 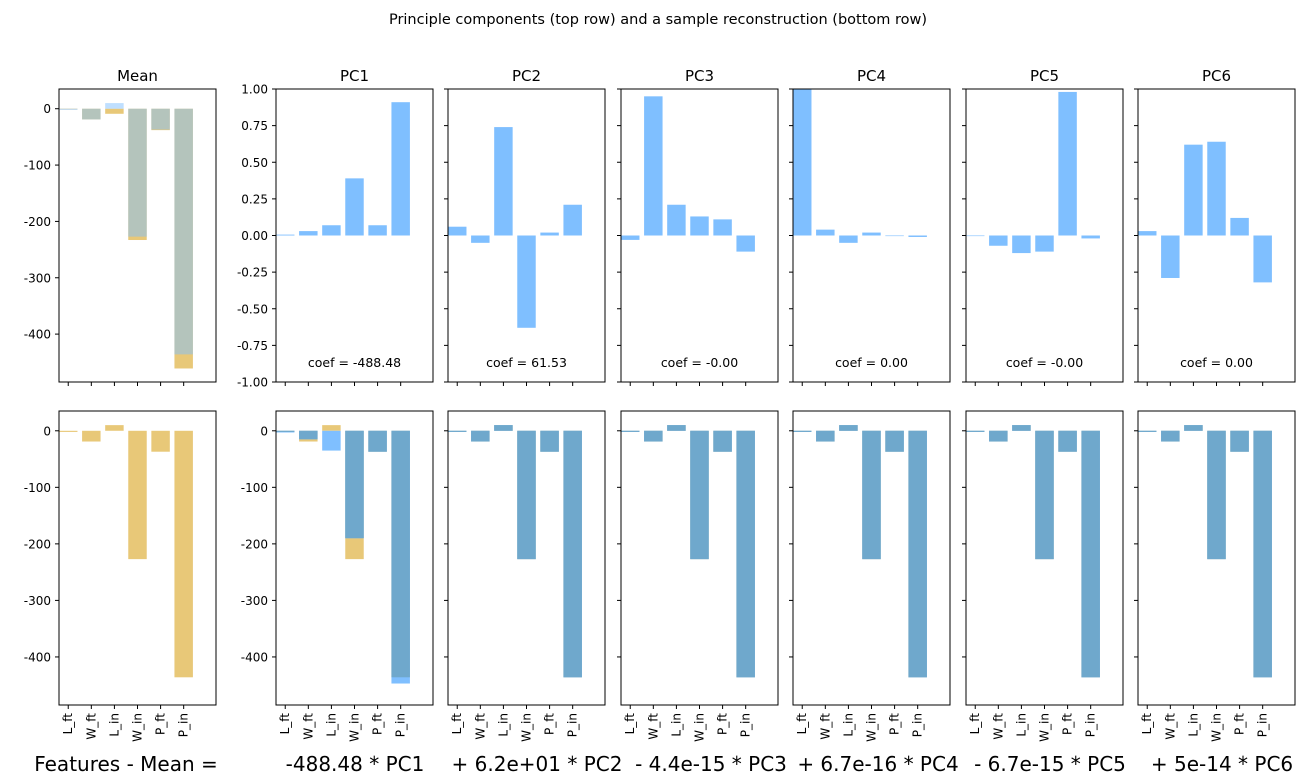 What do you see at coordinates (1021, 244) in the screenshot?
I see `pc5-bar-l-in` at bounding box center [1021, 244].